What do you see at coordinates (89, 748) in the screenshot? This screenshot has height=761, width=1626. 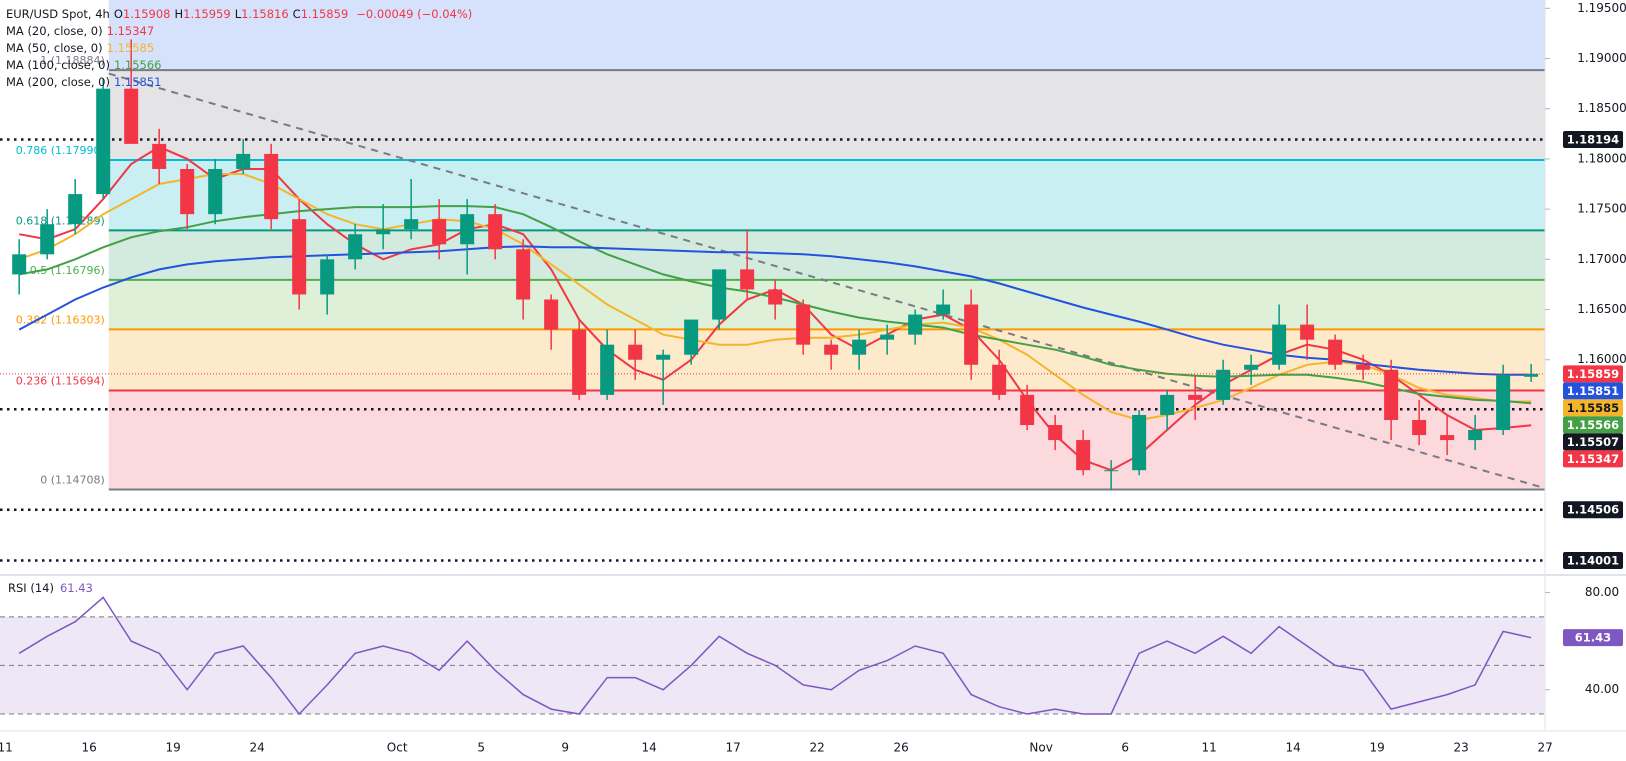 I see `x-tick-label: 16` at bounding box center [89, 748].